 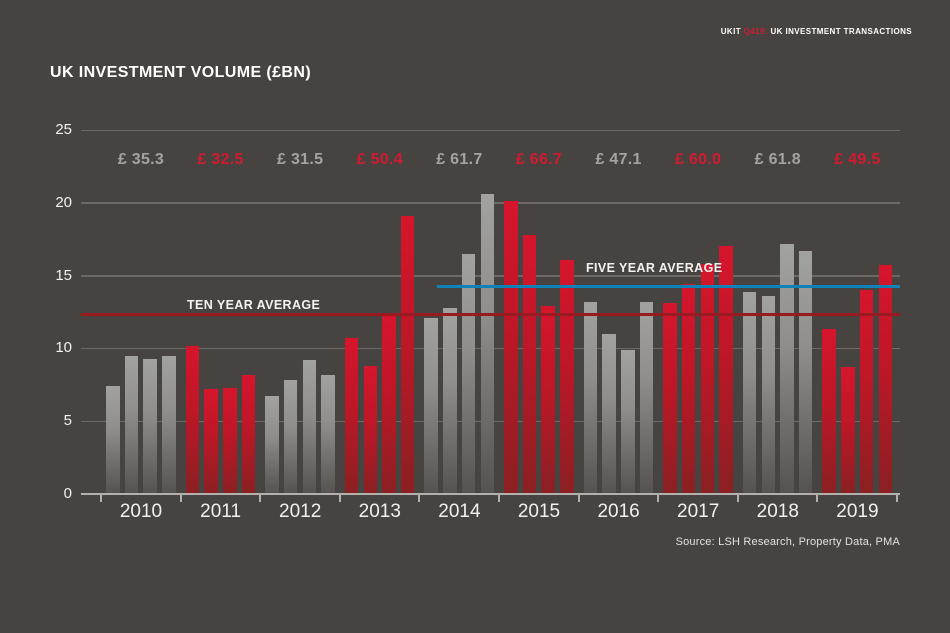 I want to click on y-tick-label-15: 15, so click(x=63, y=275).